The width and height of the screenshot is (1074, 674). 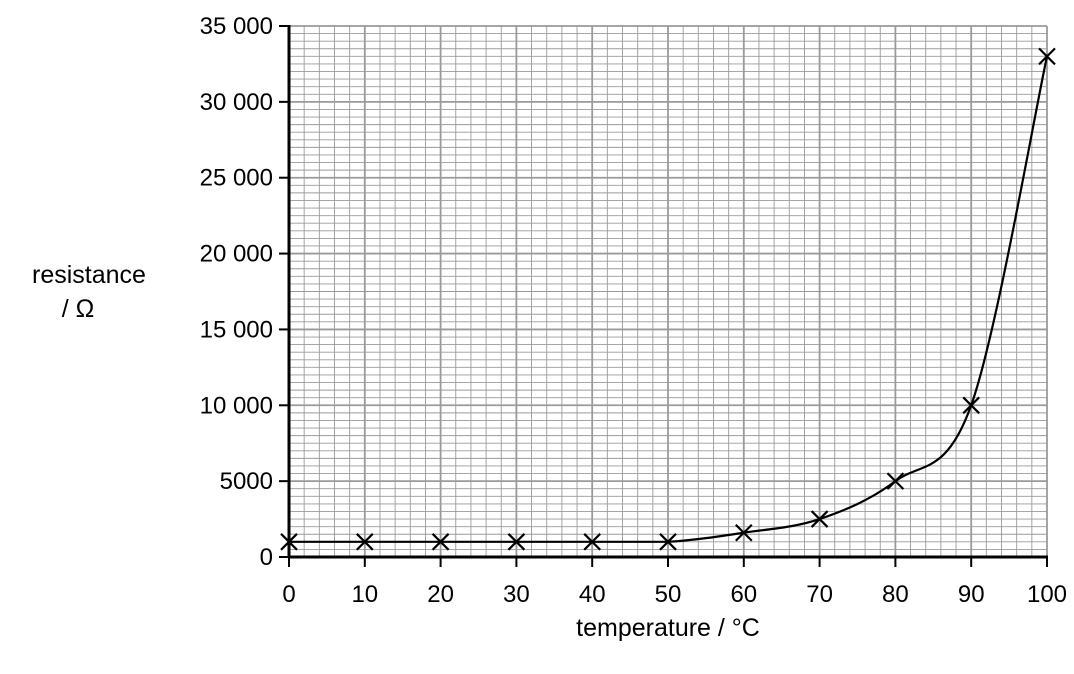 I want to click on y-tick-label: 25 000, so click(x=236, y=178).